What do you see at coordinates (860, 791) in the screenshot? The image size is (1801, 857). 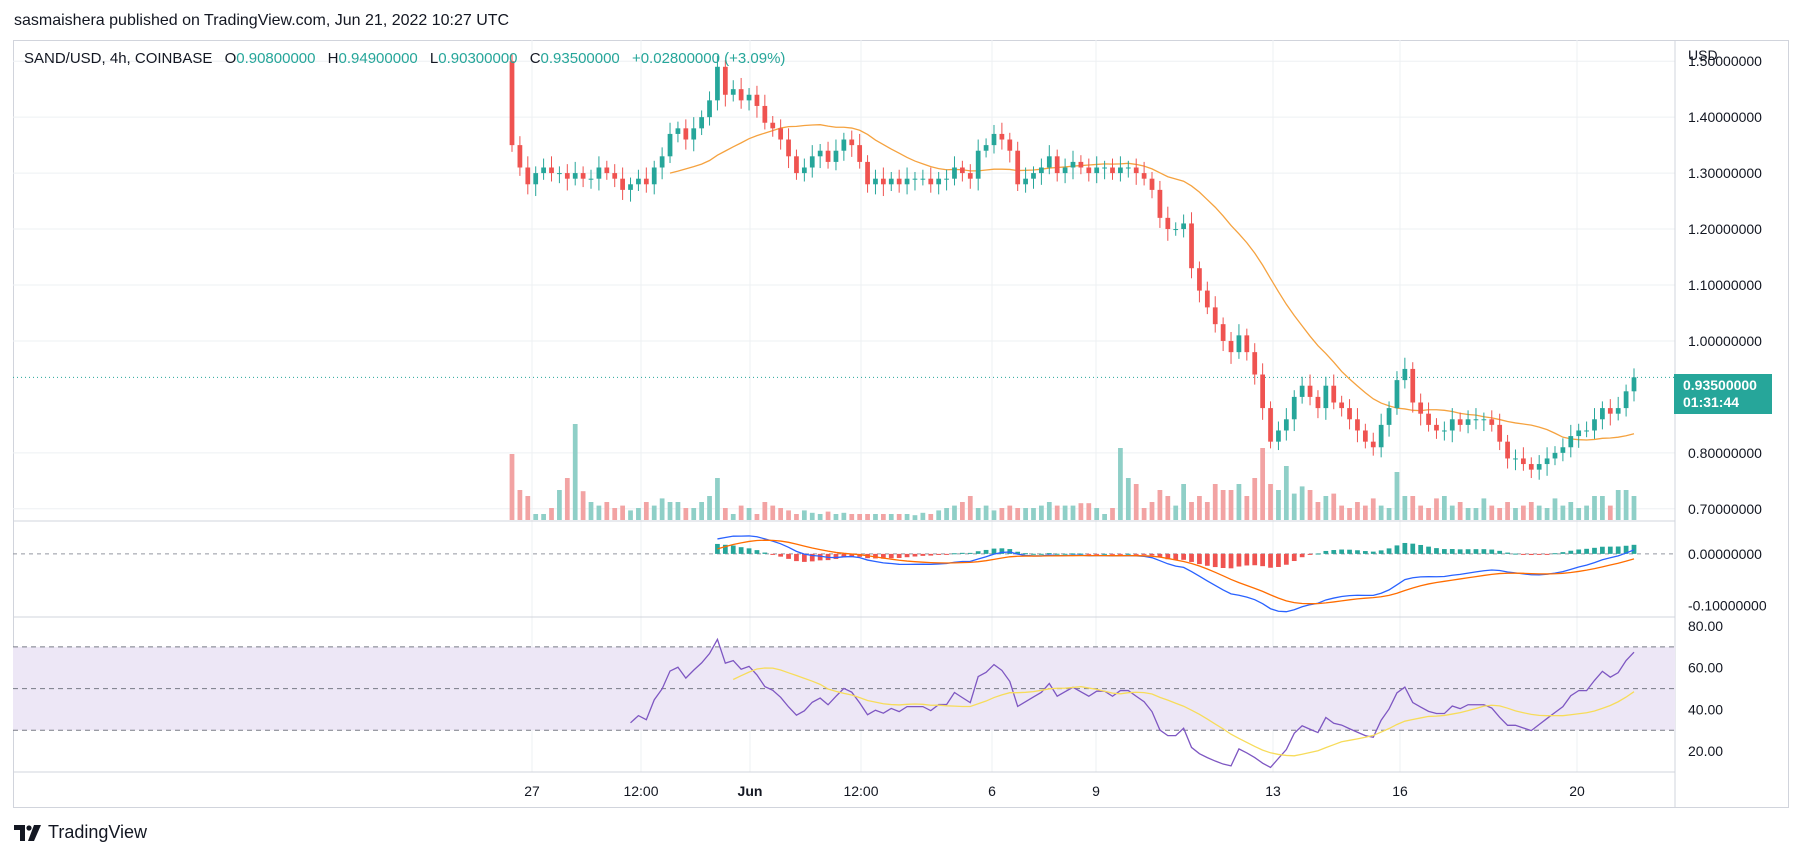 I see `time-tick-label: 12:00` at bounding box center [860, 791].